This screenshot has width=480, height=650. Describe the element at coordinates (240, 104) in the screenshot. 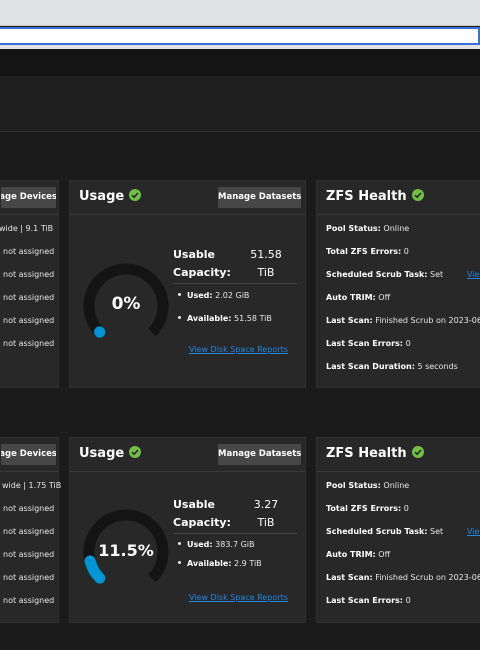

I see `page-header` at that location.